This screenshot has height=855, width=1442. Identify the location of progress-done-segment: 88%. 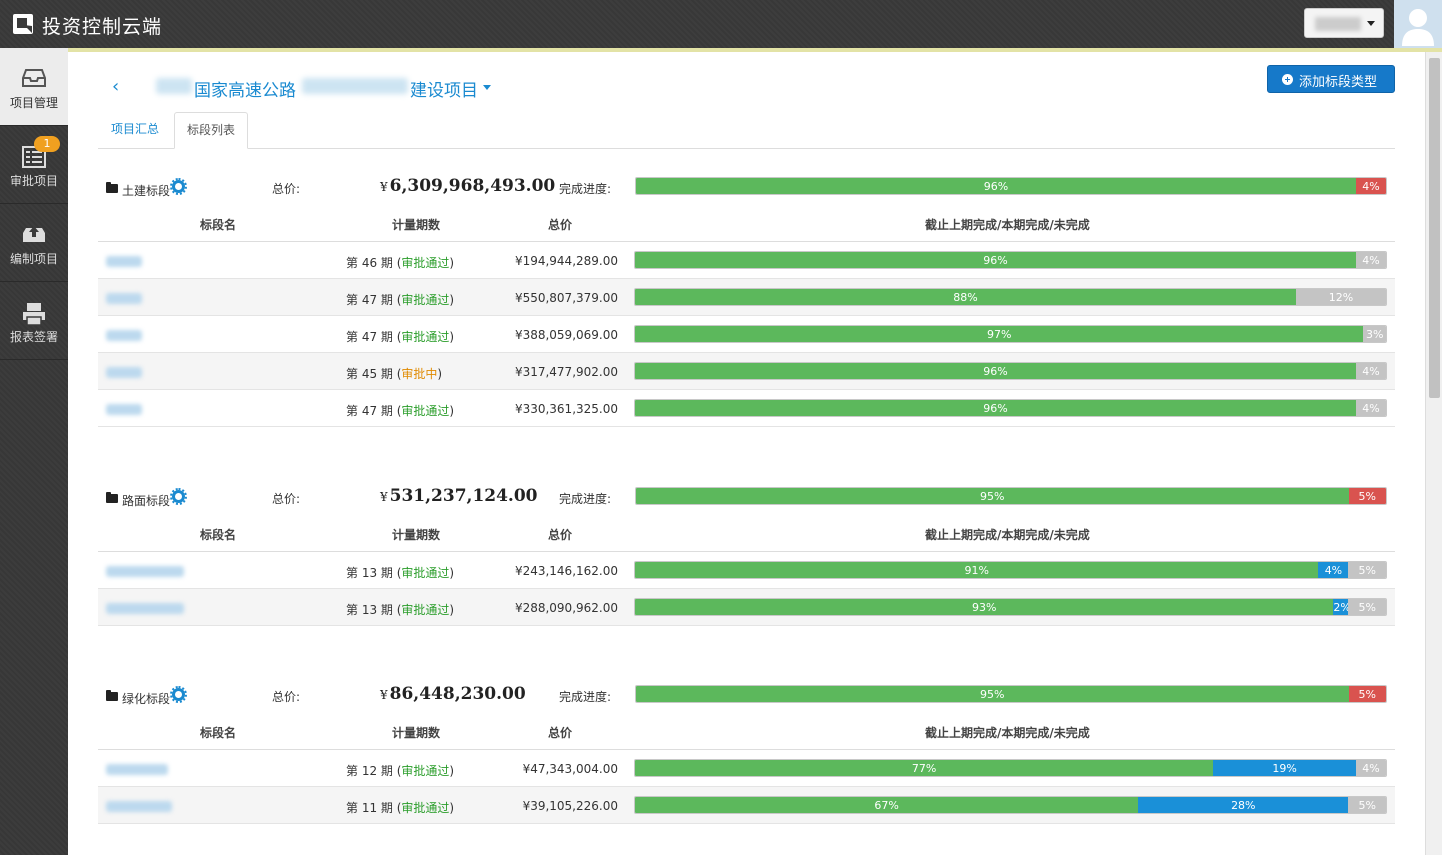
(965, 297).